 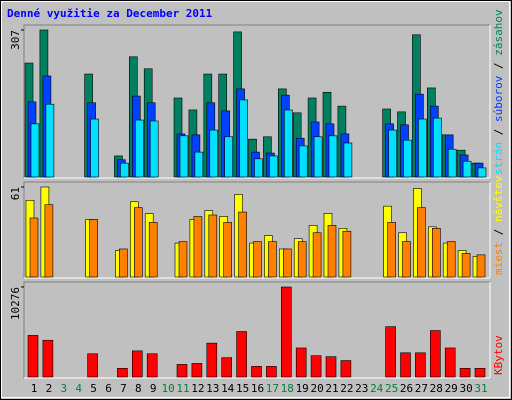 I want to click on y-tick-label: 10276, so click(x=15, y=303).